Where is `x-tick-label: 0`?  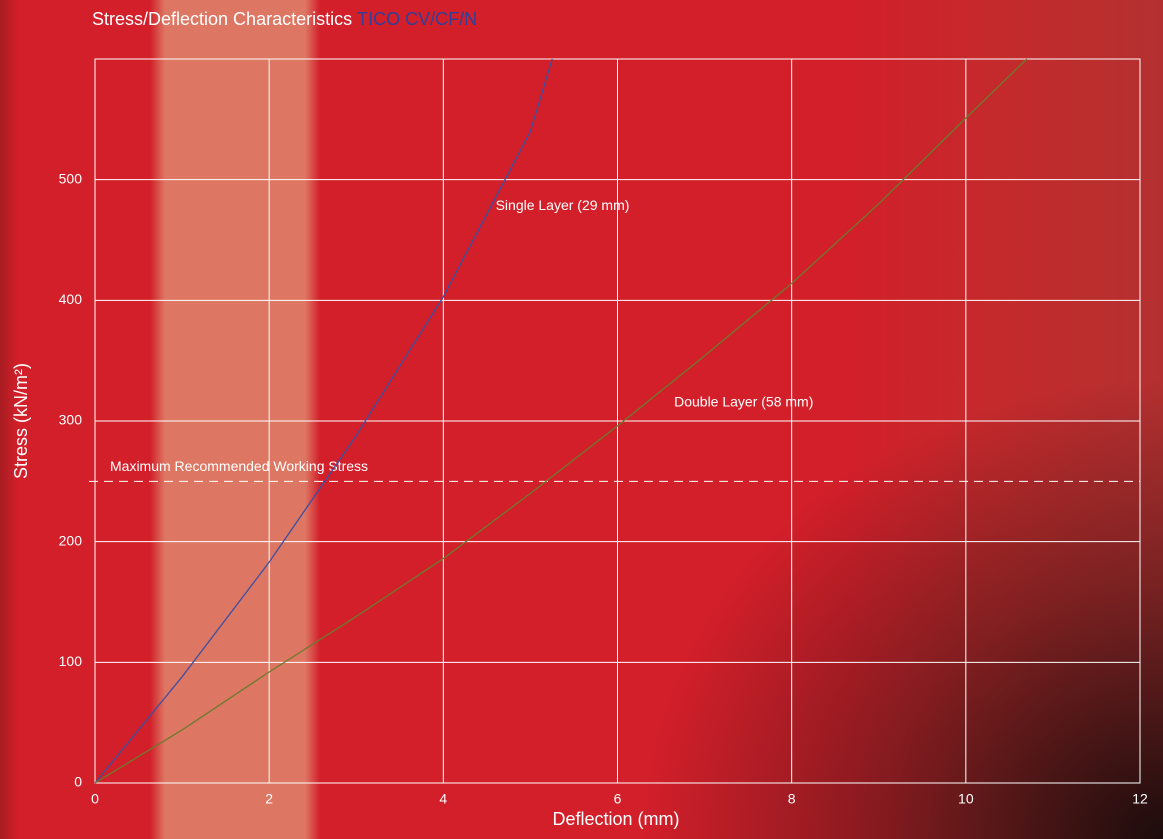
x-tick-label: 0 is located at coordinates (95, 799).